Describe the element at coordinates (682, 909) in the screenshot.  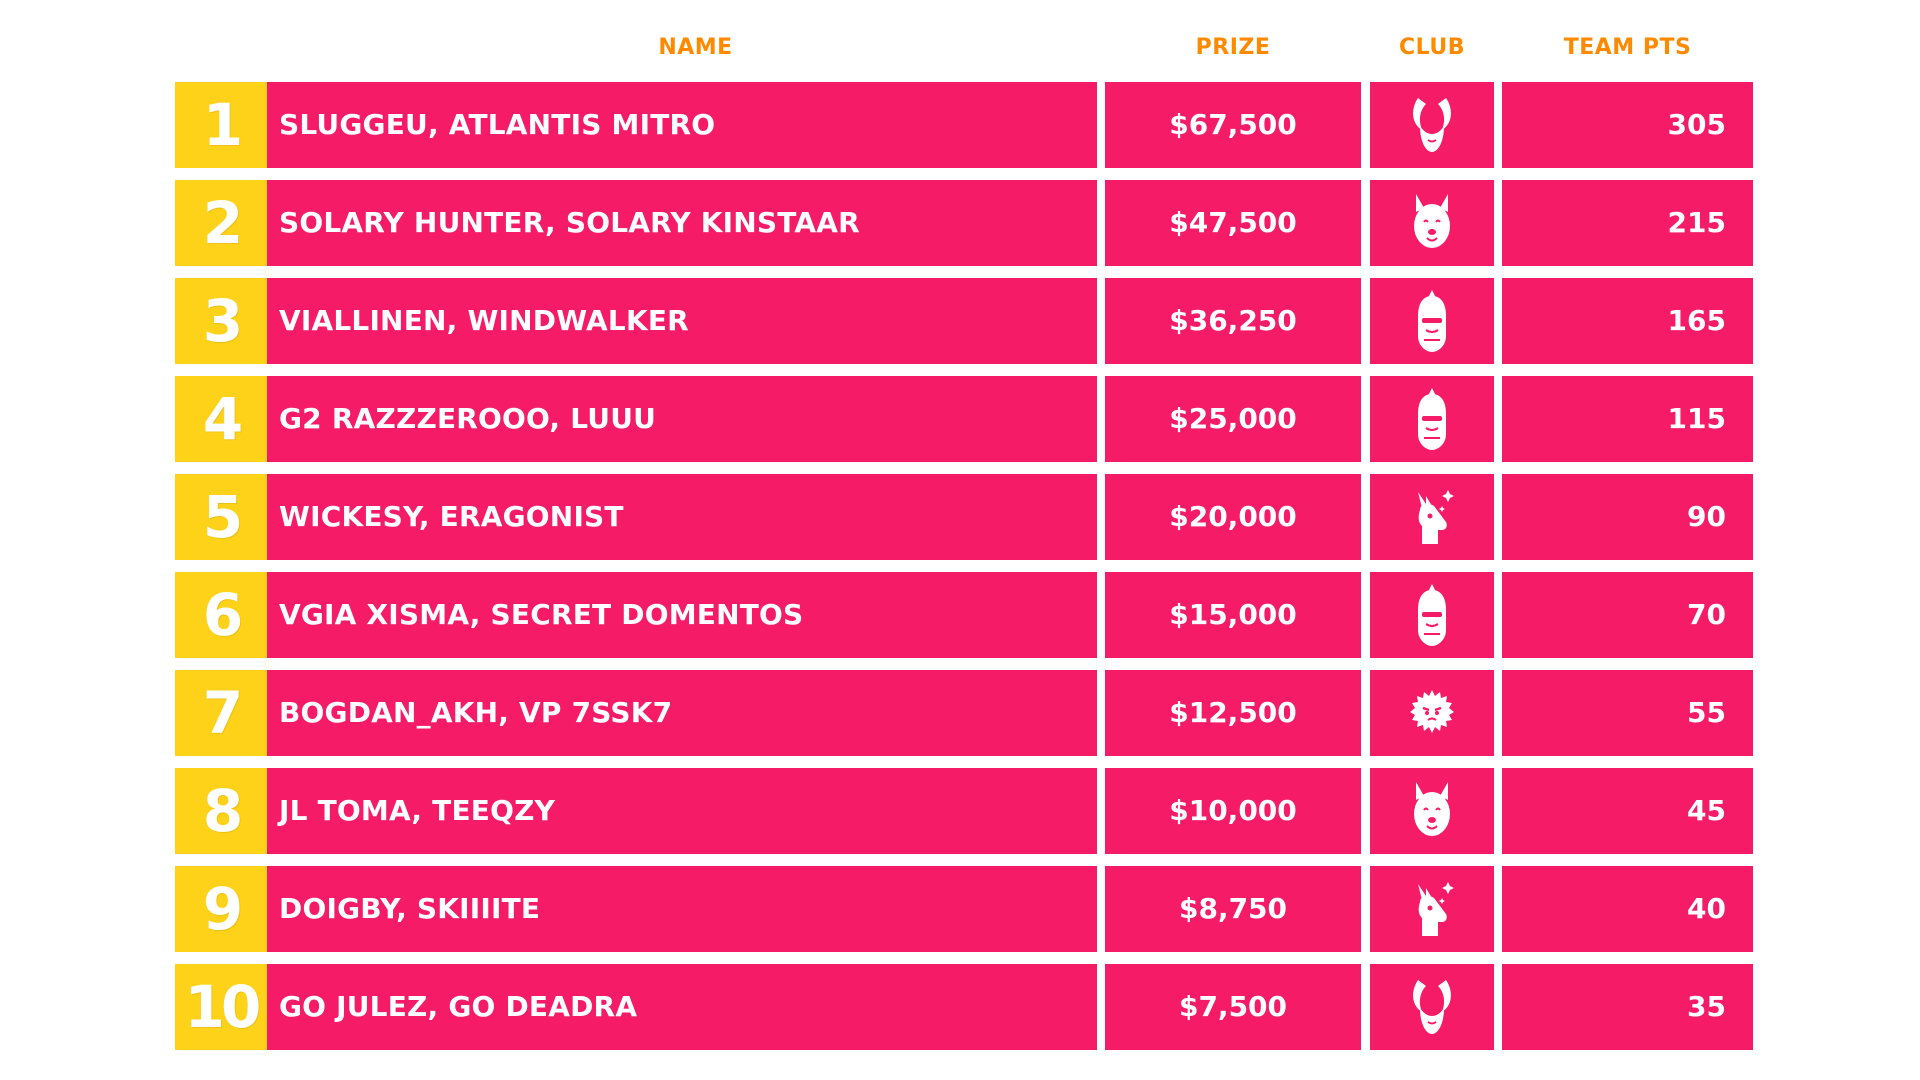
I see `team-name-cell: DOIGBY, SKIIIITE` at that location.